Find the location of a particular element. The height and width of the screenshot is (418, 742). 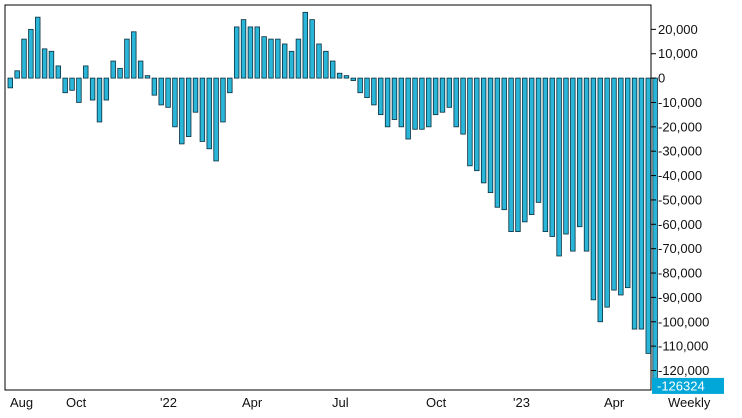

x-tick-label: '23 is located at coordinates (521, 402).